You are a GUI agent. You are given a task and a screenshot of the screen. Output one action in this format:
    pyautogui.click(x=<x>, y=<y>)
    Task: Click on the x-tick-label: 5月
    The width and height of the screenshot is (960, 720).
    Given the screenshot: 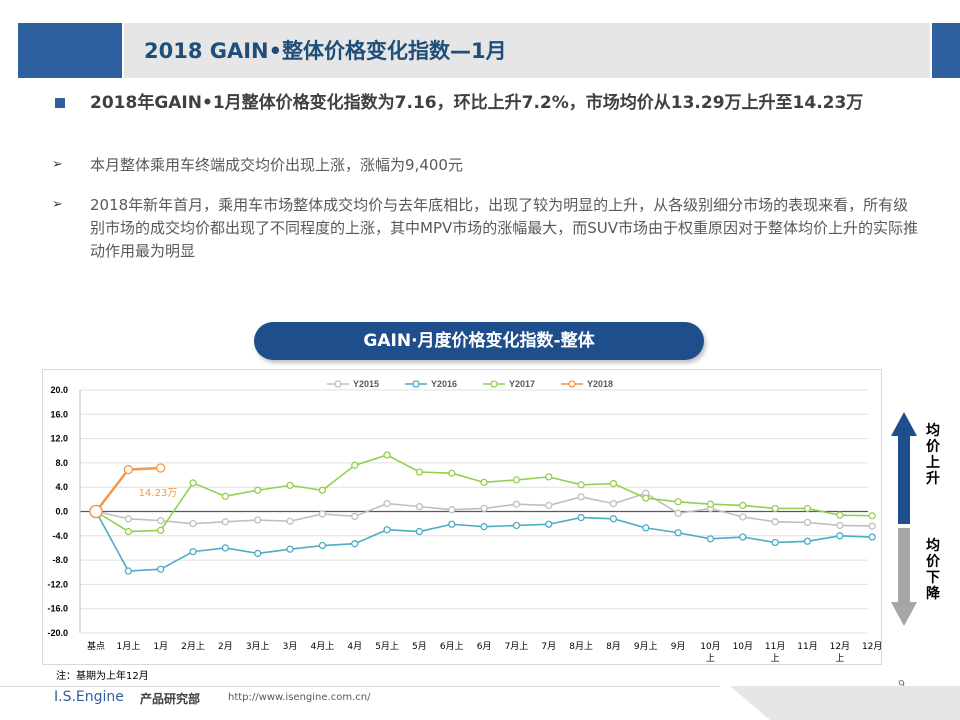 What is the action you would take?
    pyautogui.click(x=419, y=646)
    